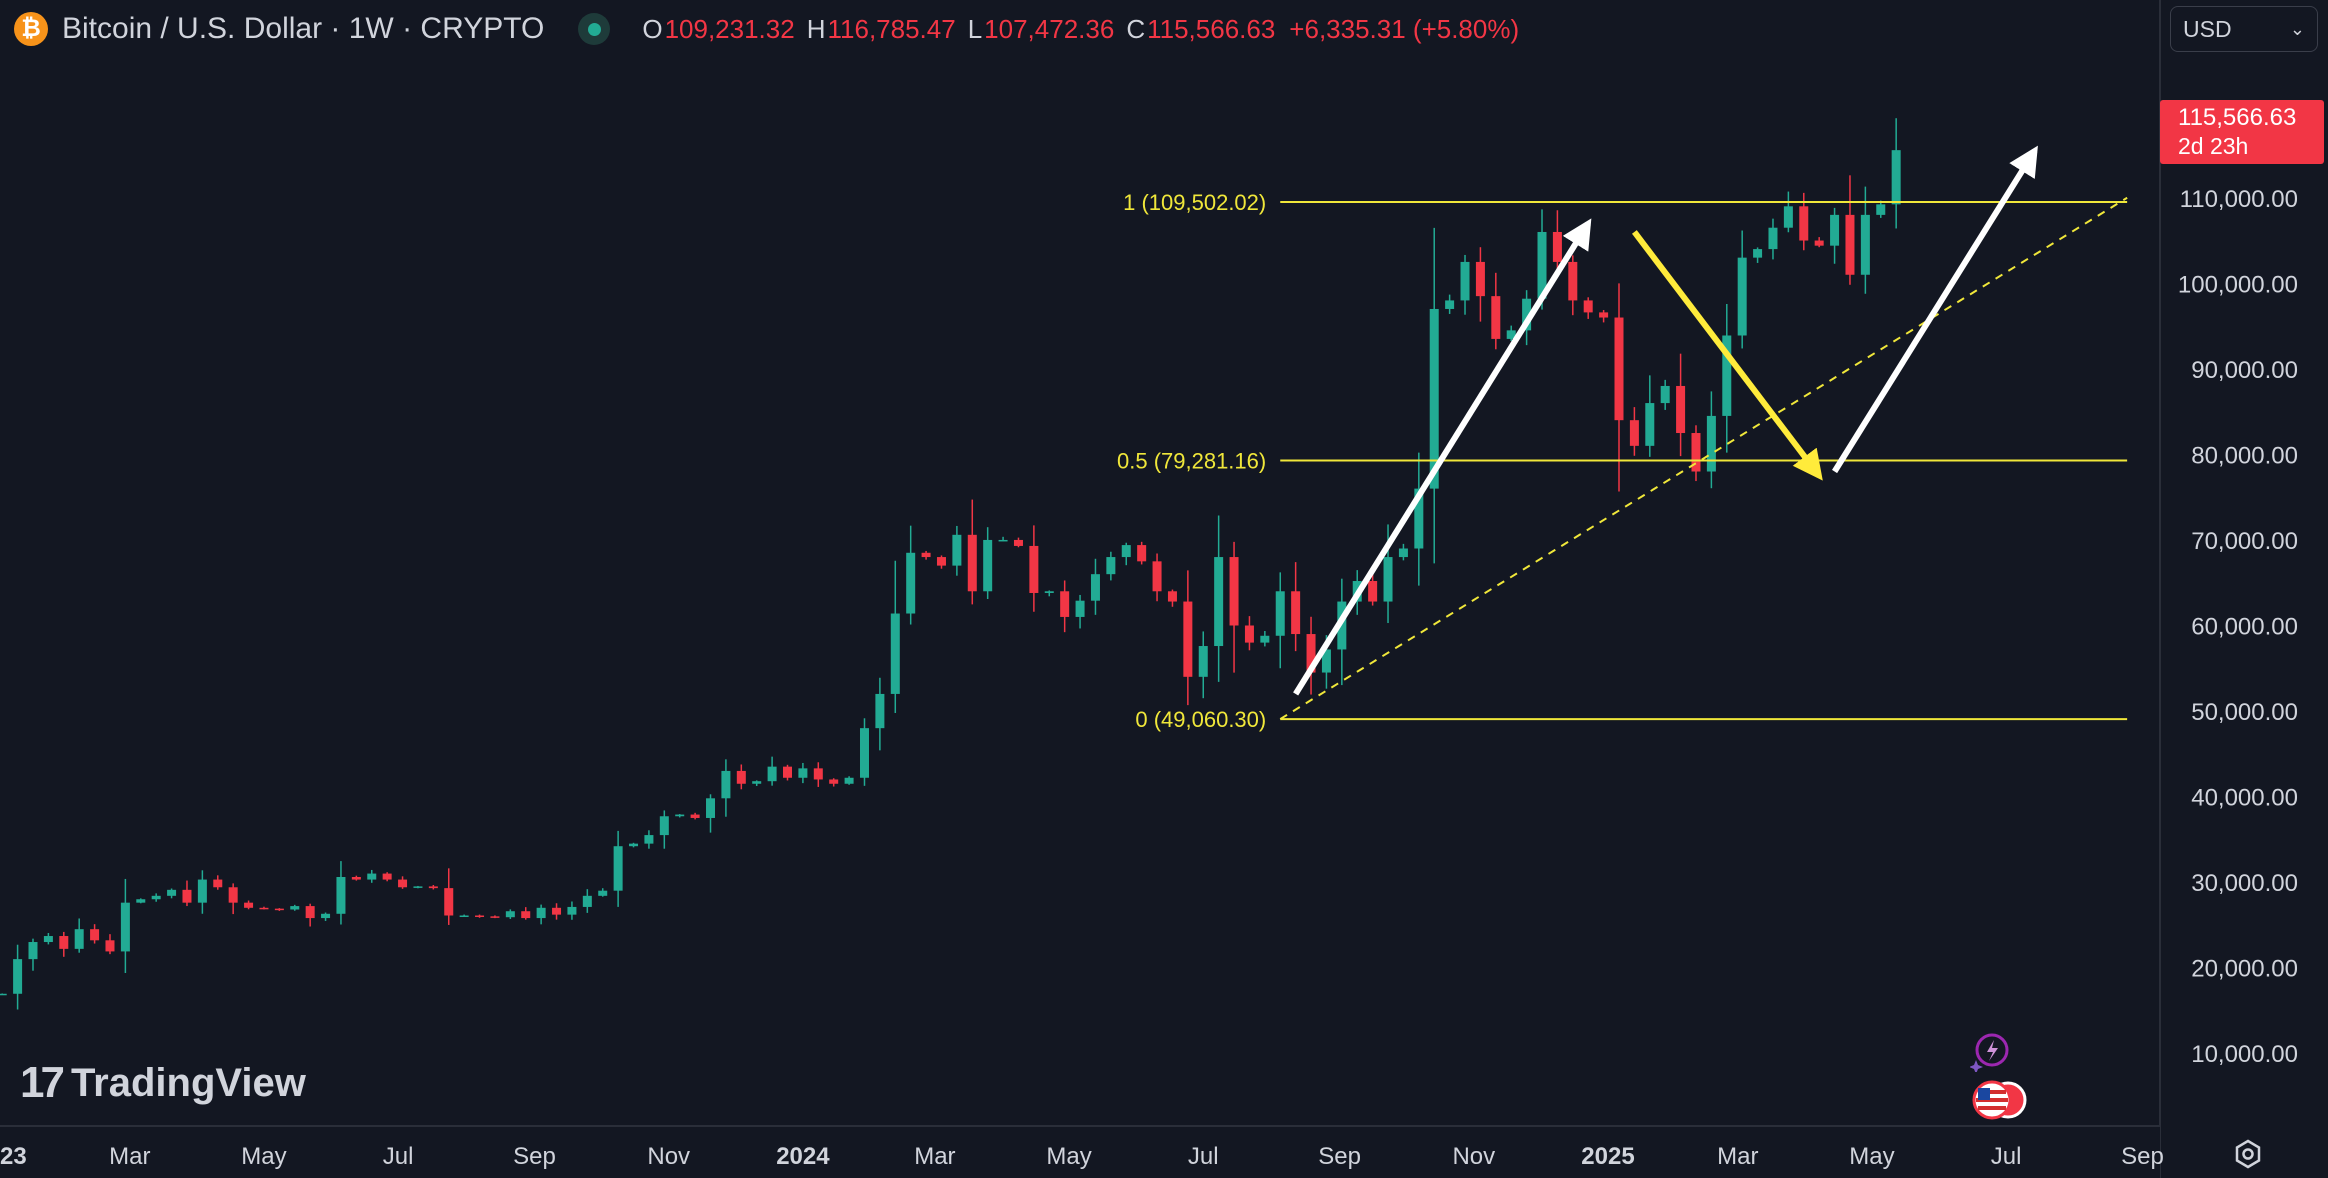 This screenshot has width=2328, height=1178. What do you see at coordinates (2239, 199) in the screenshot?
I see `price-tick-label: 110,000.00` at bounding box center [2239, 199].